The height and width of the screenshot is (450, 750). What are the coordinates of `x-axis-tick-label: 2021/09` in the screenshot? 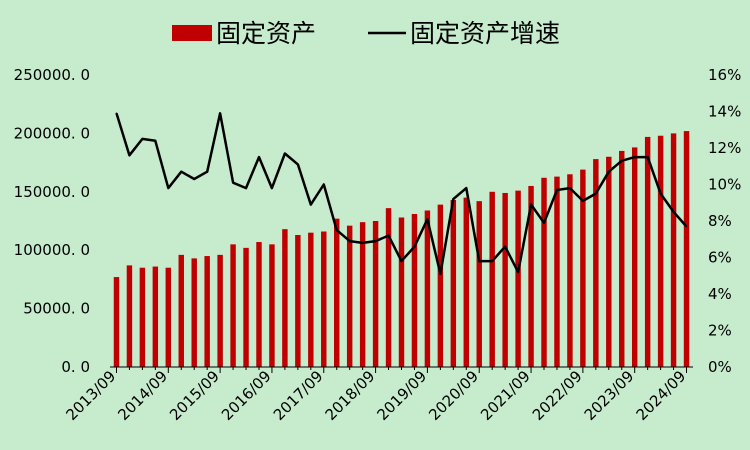 It's located at (505, 395).